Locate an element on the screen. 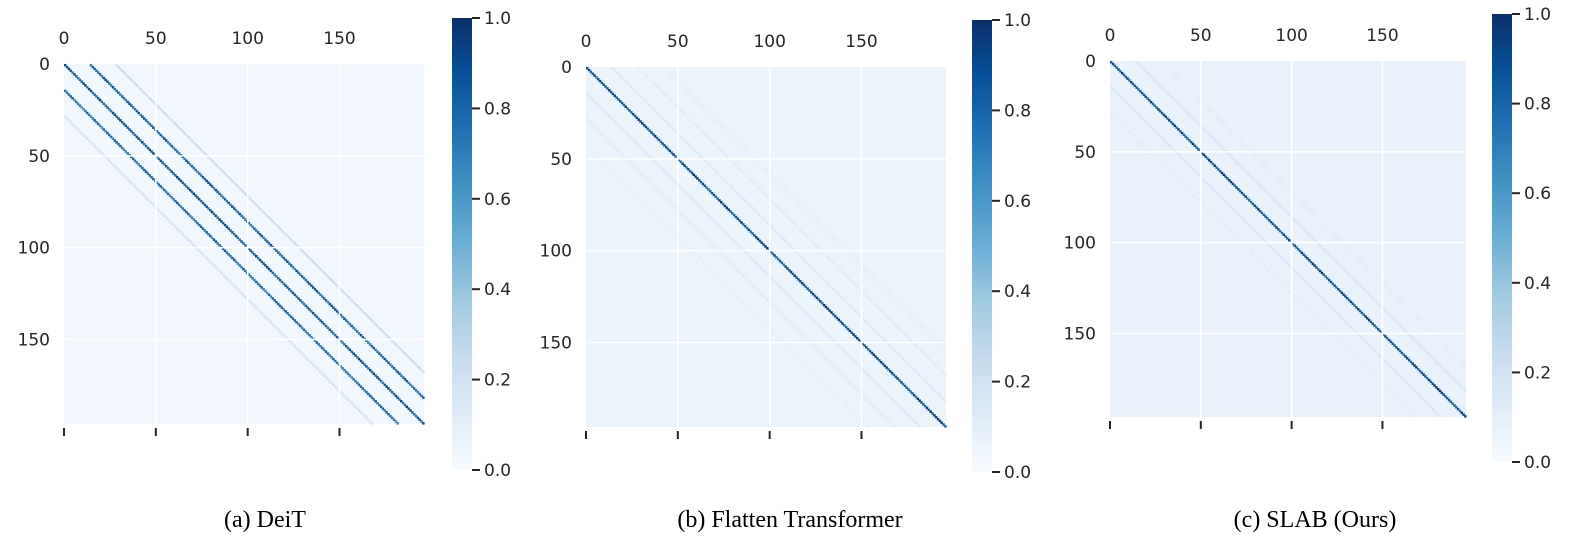 The image size is (1591, 548). x-tick-label: 50 is located at coordinates (1201, 36).